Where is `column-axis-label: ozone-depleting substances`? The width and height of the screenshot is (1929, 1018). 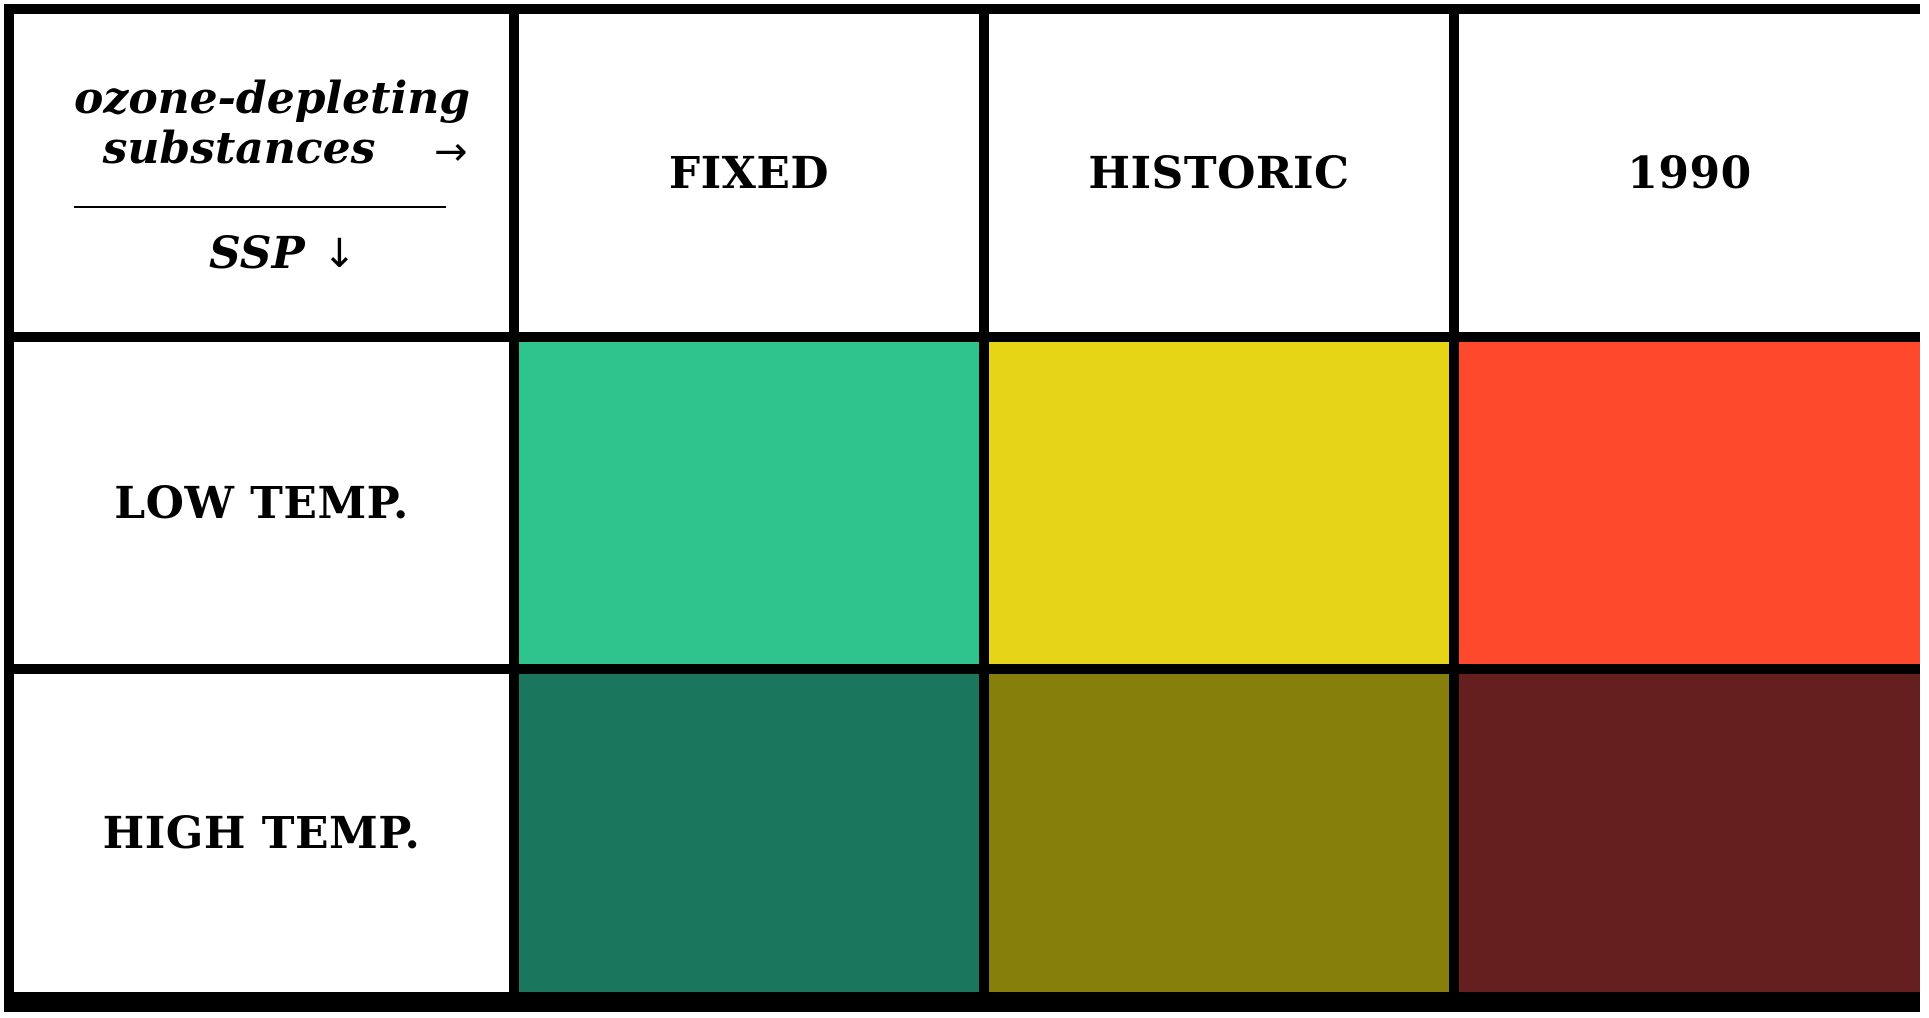
column-axis-label: ozone-depleting substances is located at coordinates (272, 123).